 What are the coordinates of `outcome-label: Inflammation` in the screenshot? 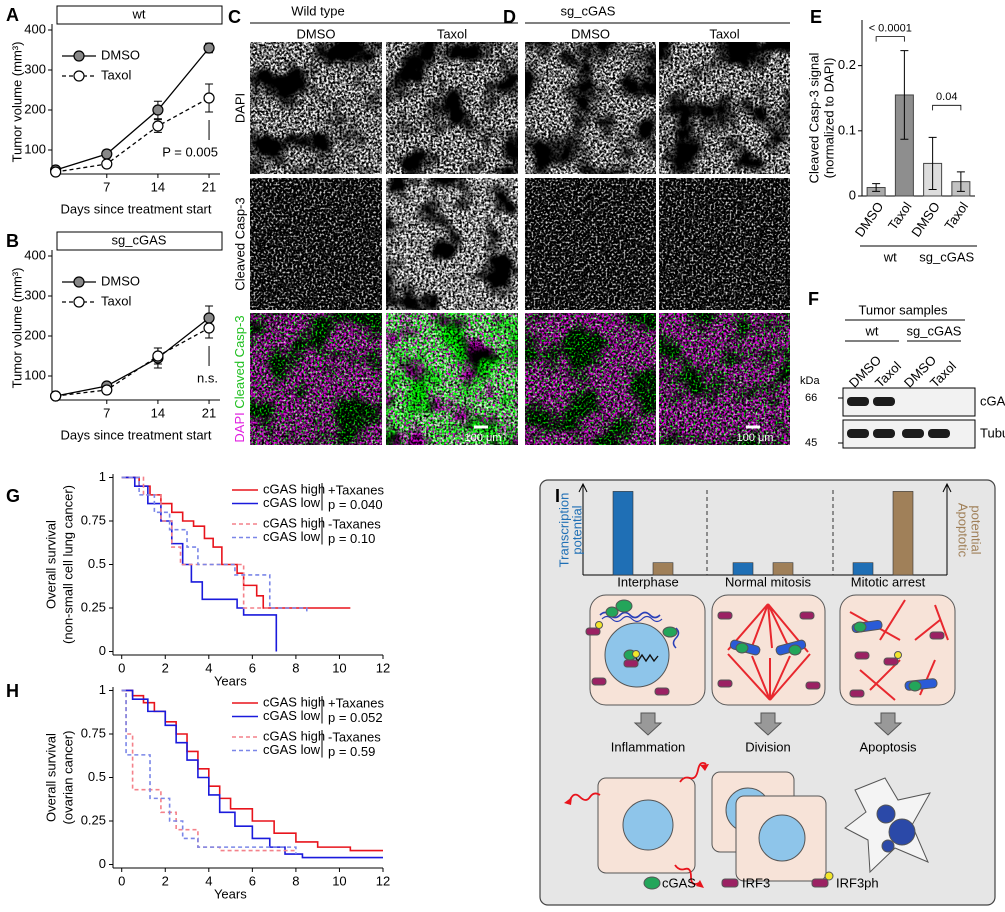 It's located at (648, 746).